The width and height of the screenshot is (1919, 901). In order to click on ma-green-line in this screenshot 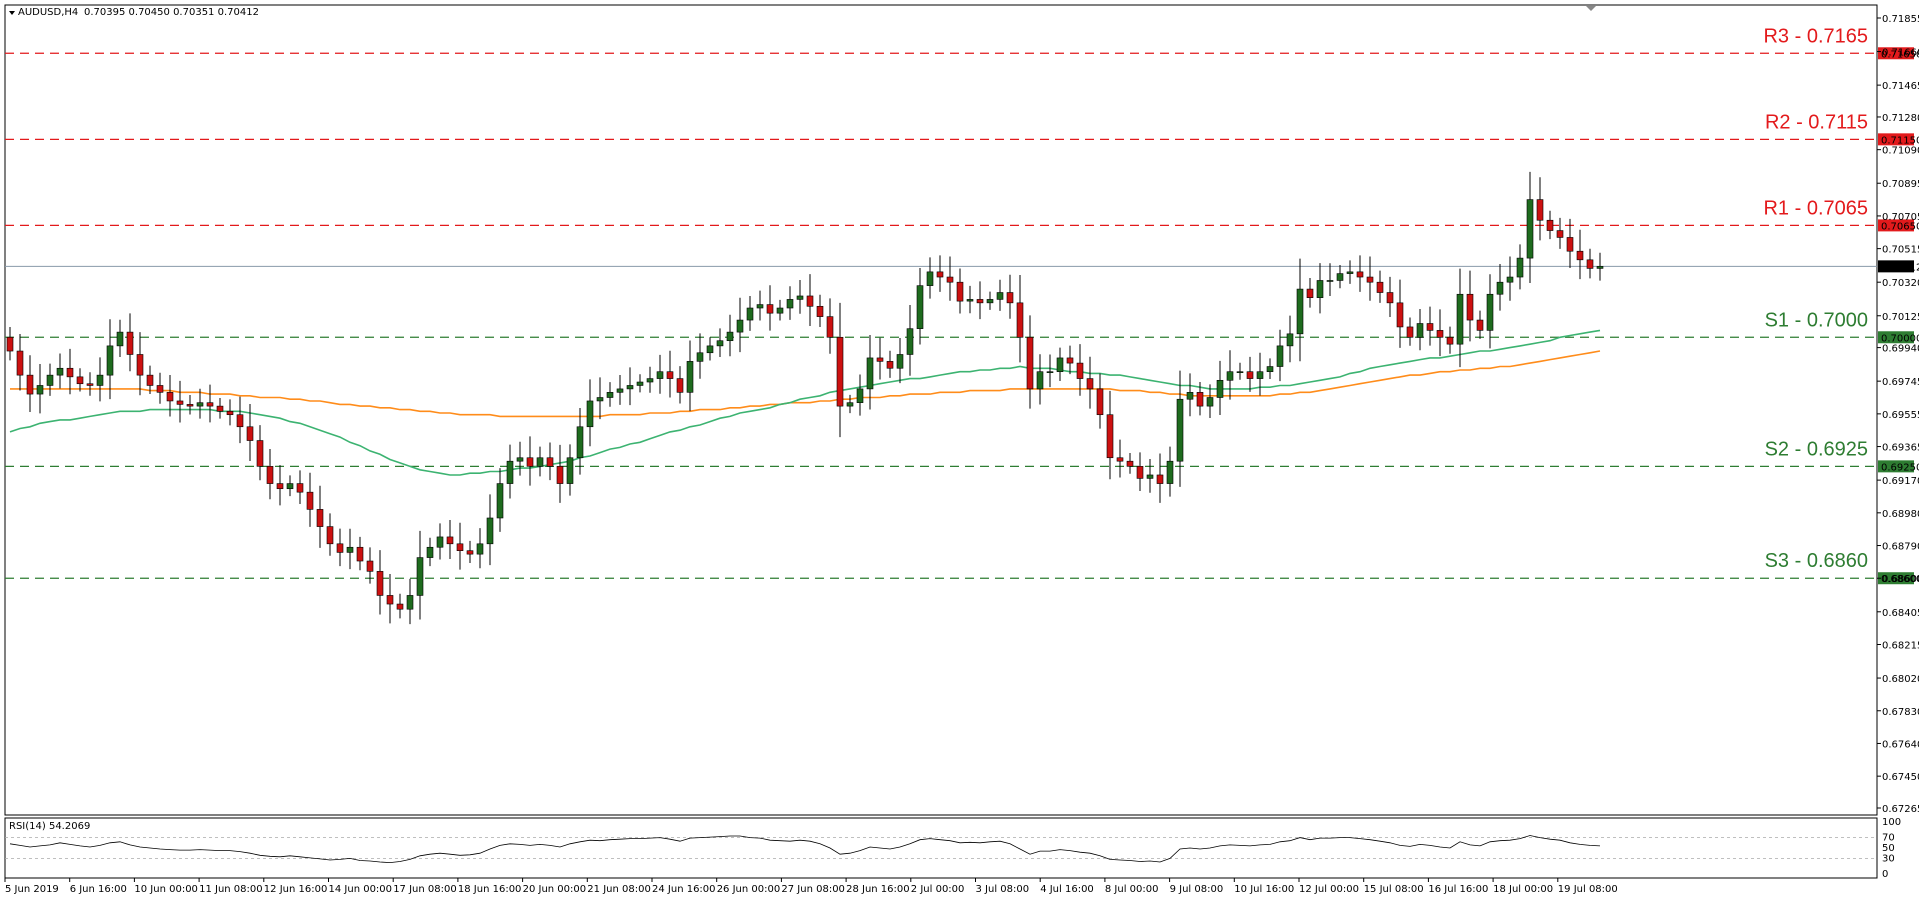, I will do `click(805, 402)`.